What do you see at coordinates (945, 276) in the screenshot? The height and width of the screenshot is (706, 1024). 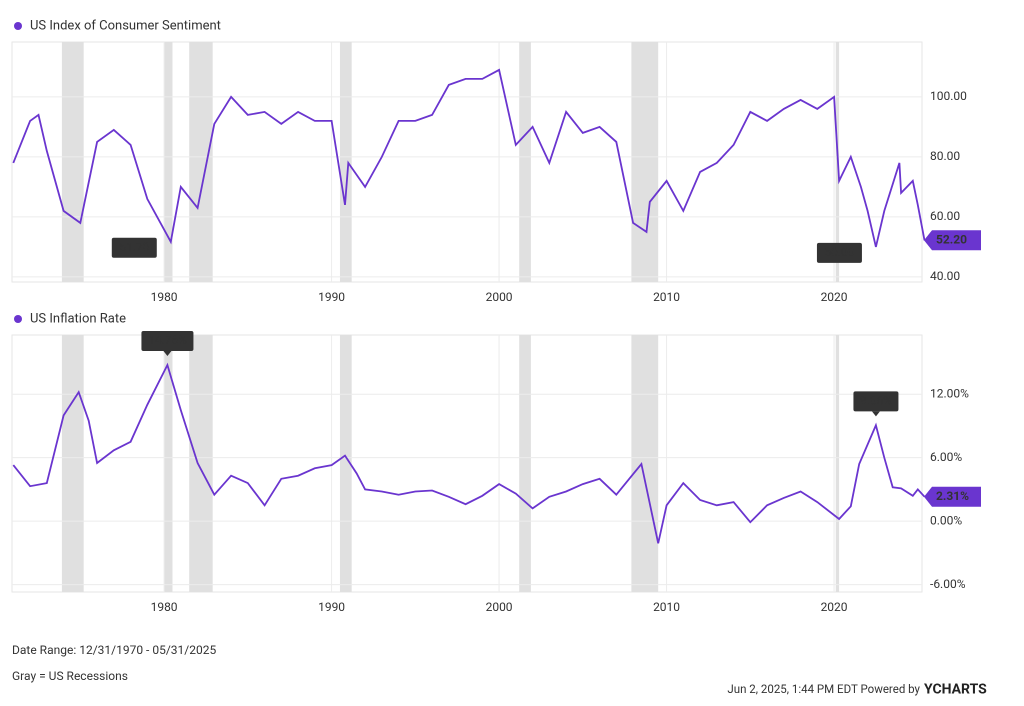 I see `y-tick-label: 40.00` at bounding box center [945, 276].